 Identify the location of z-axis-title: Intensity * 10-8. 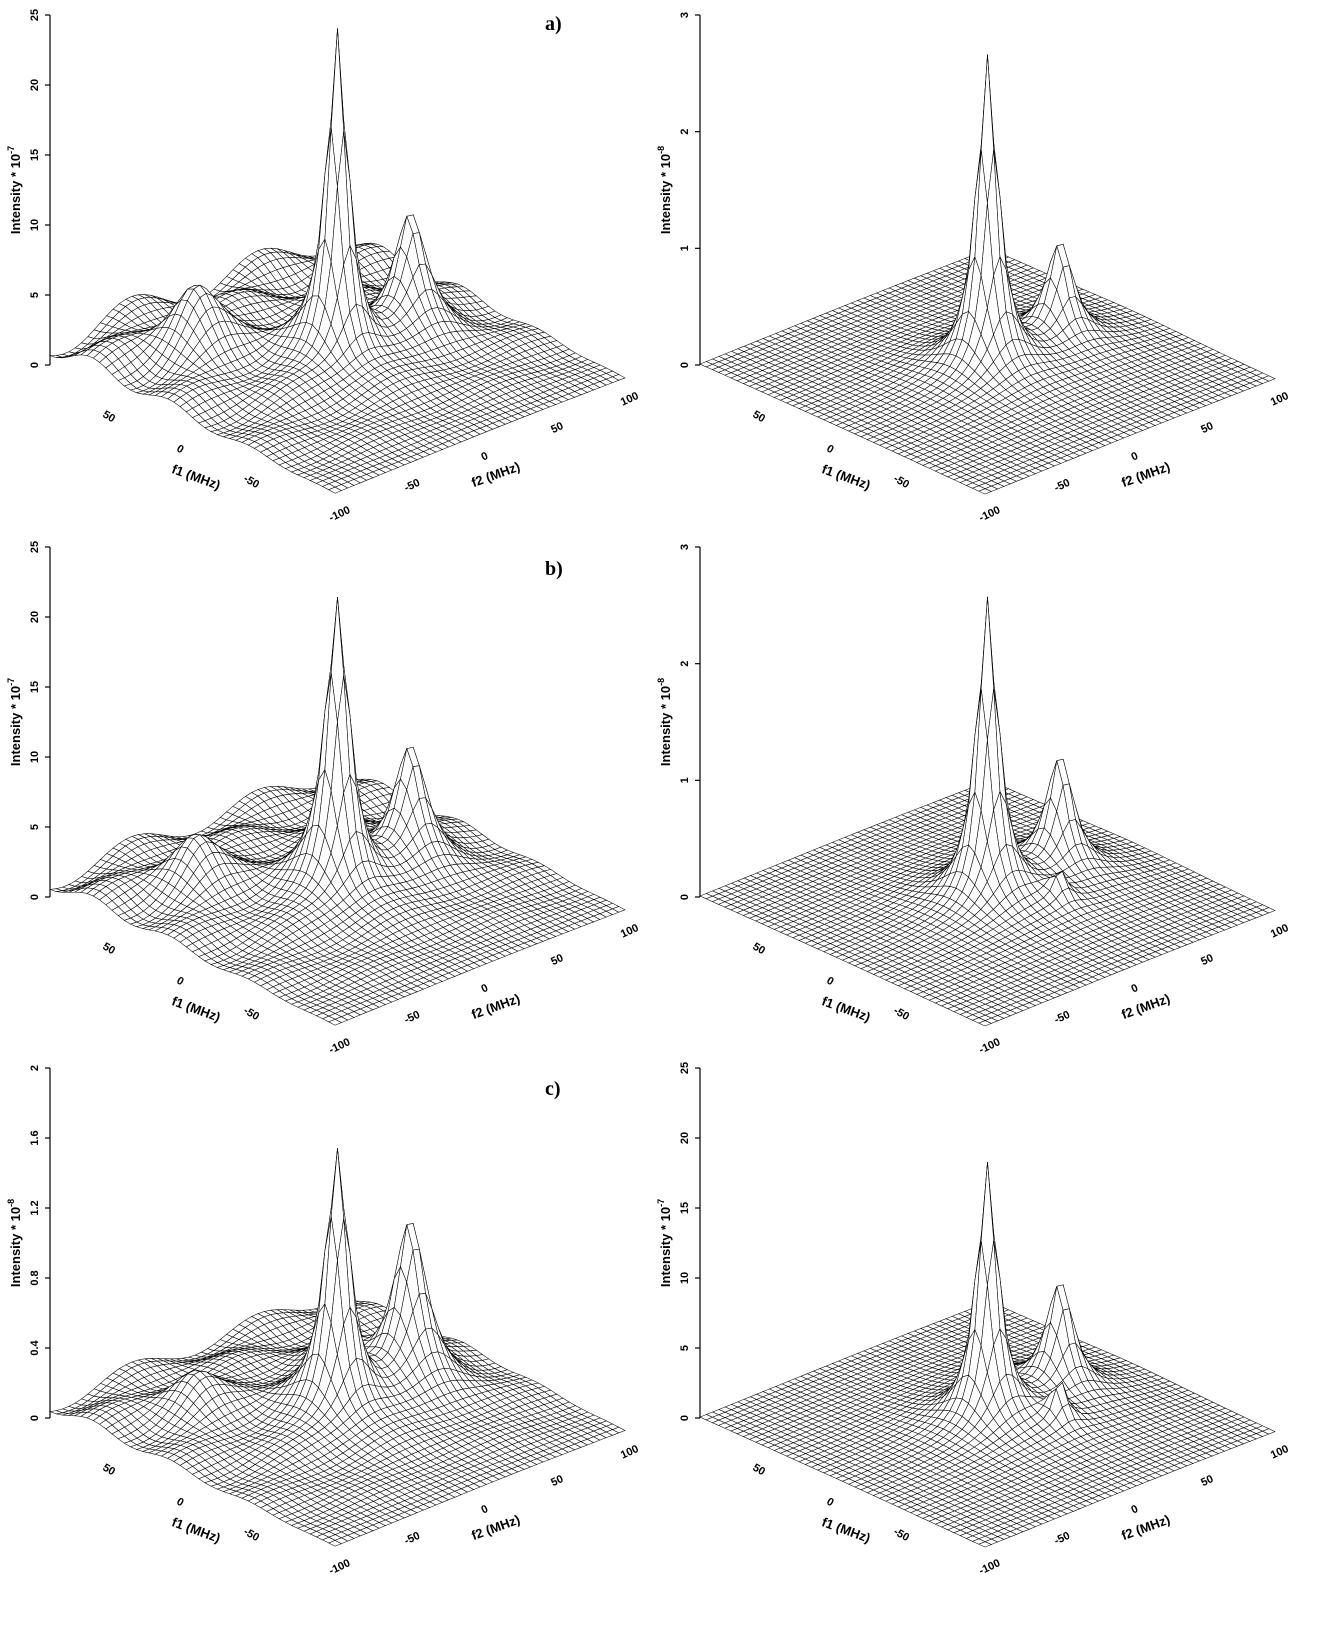
(664, 190).